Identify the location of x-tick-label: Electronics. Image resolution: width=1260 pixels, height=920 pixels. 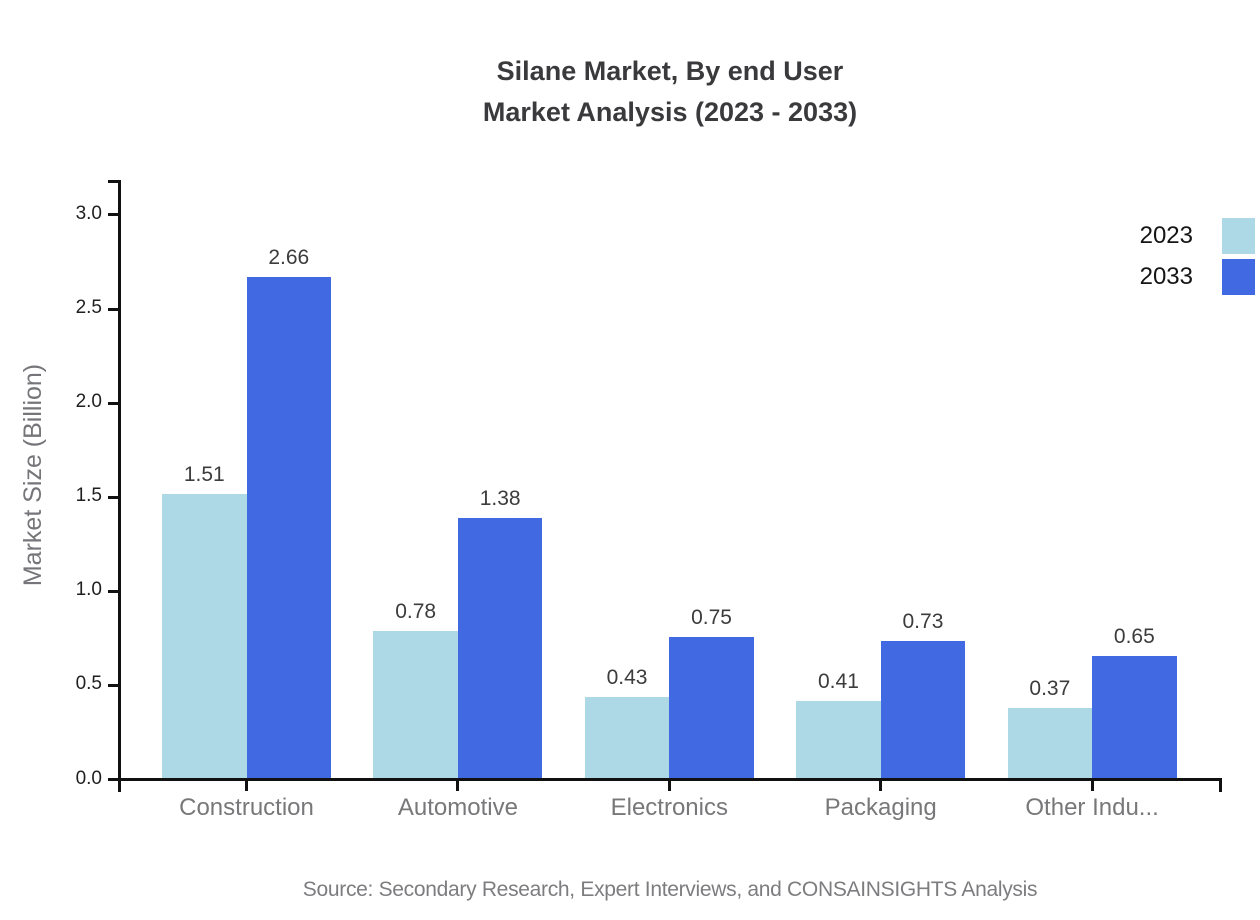
(669, 807).